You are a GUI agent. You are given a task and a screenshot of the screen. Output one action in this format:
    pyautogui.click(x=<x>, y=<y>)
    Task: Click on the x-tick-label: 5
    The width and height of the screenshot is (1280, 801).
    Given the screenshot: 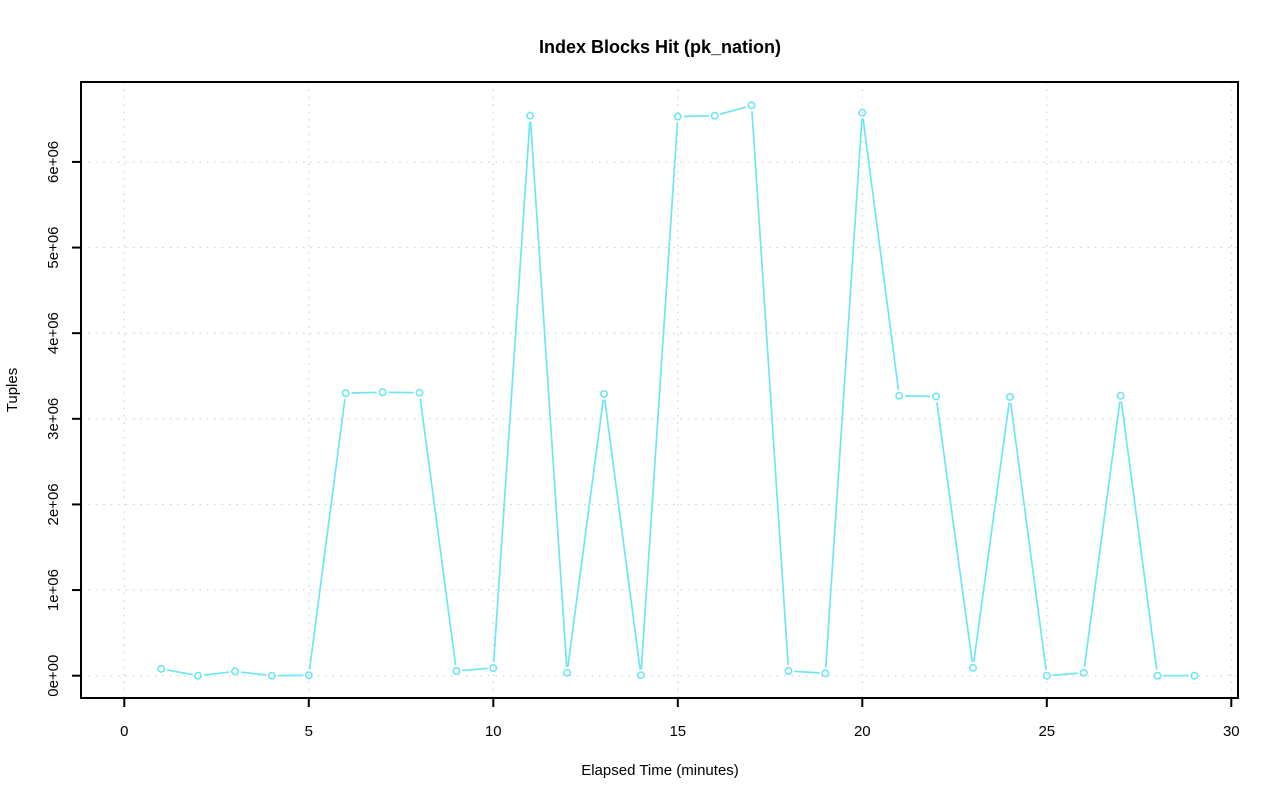 What is the action you would take?
    pyautogui.click(x=309, y=731)
    